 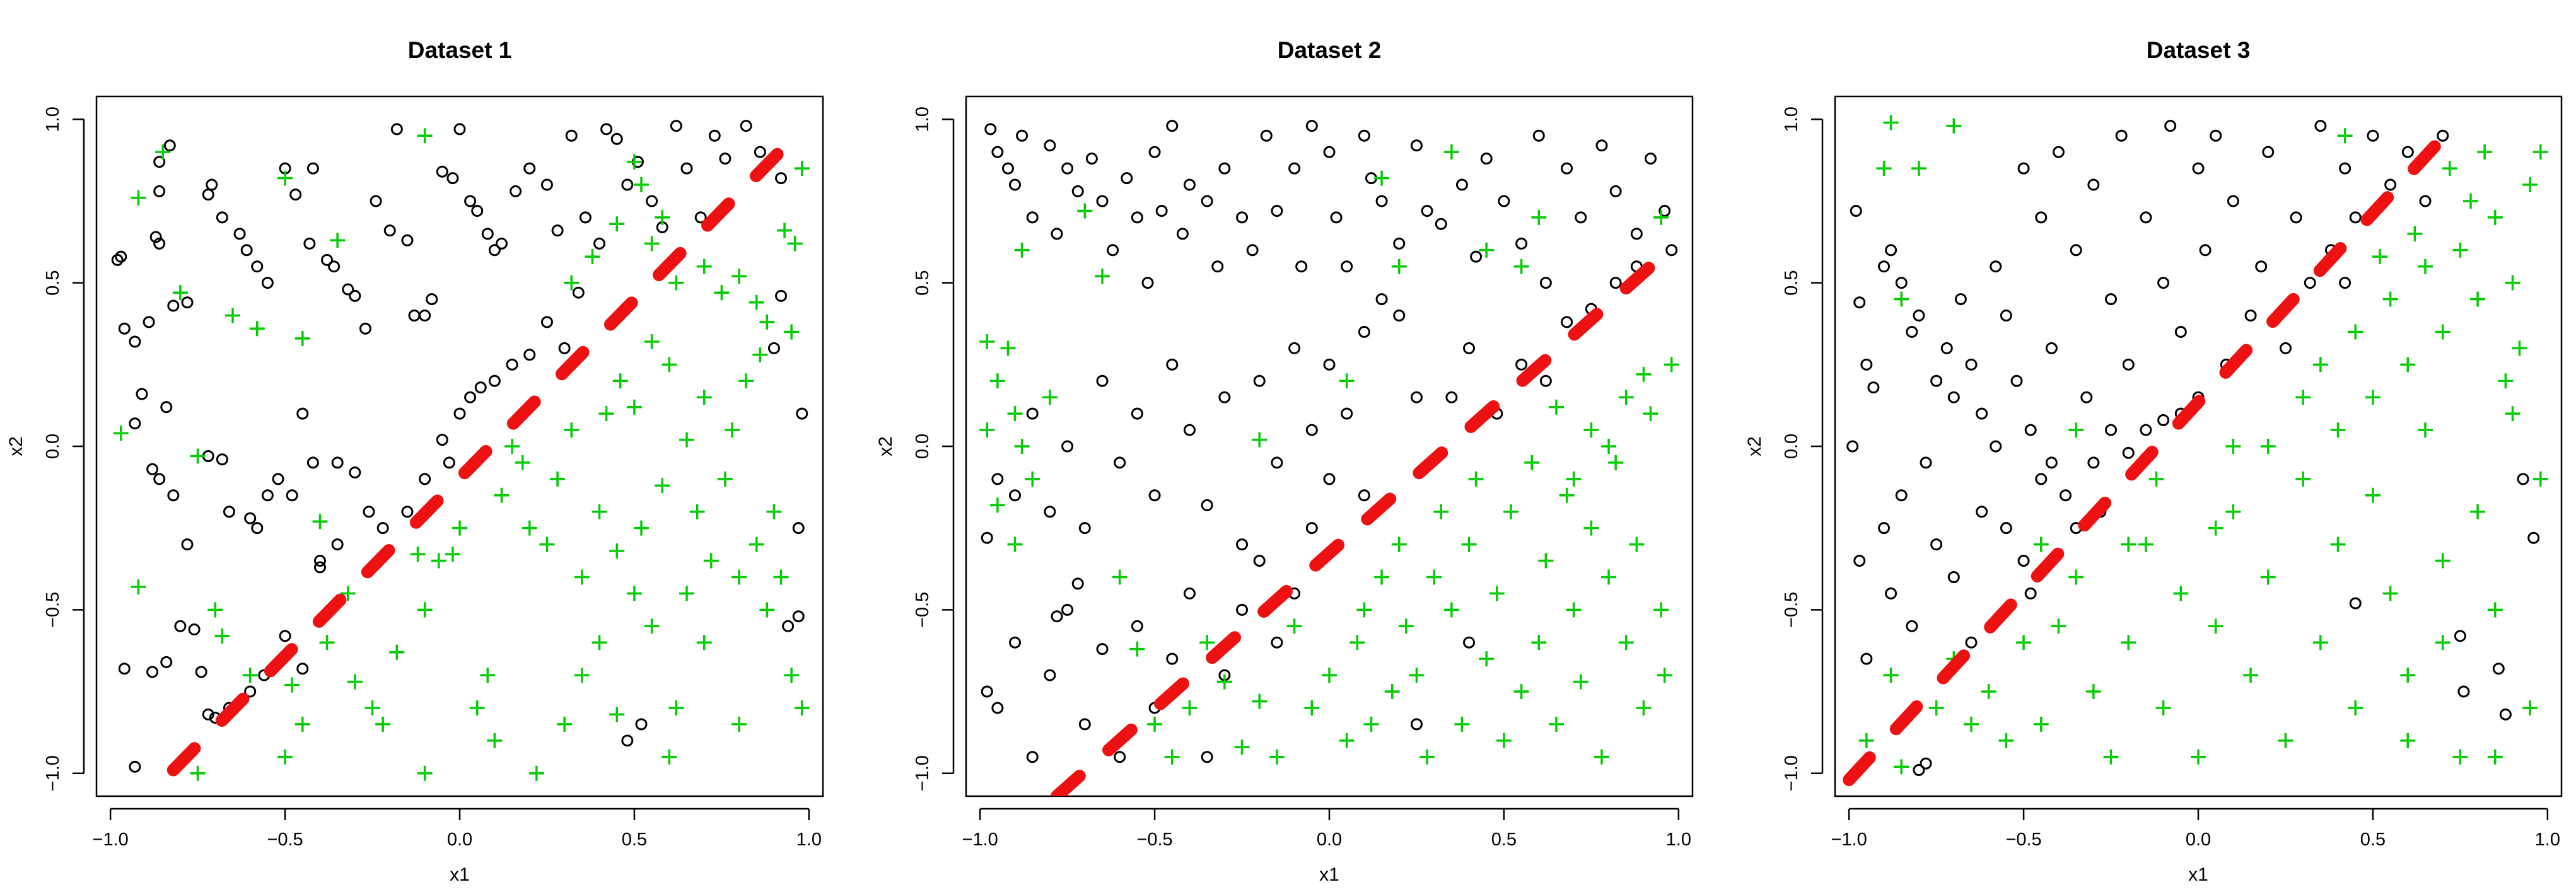 What do you see at coordinates (1792, 446) in the screenshot?
I see `y-tick-label: 0.0` at bounding box center [1792, 446].